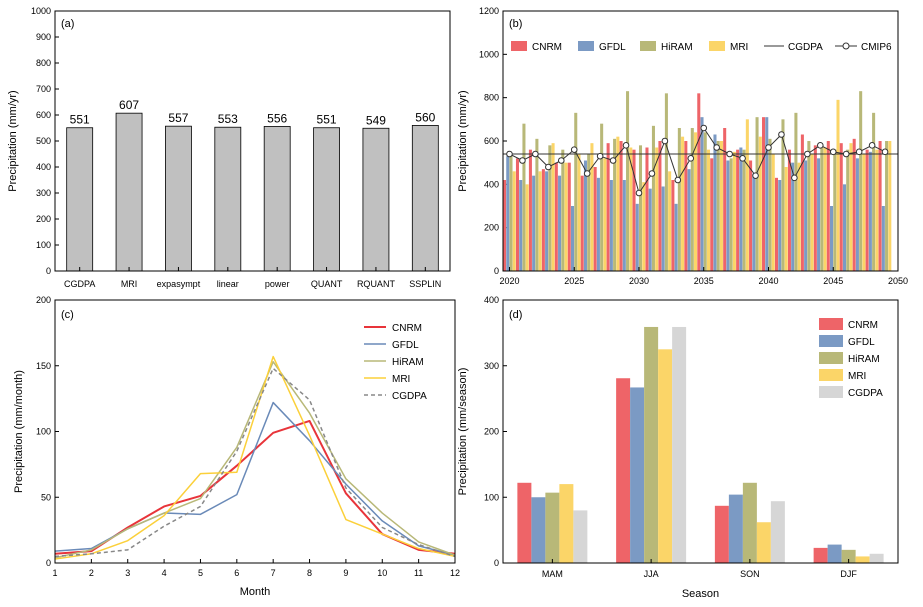  Describe the element at coordinates (277, 118) in the screenshot. I see `bar-value-label: 556` at that location.